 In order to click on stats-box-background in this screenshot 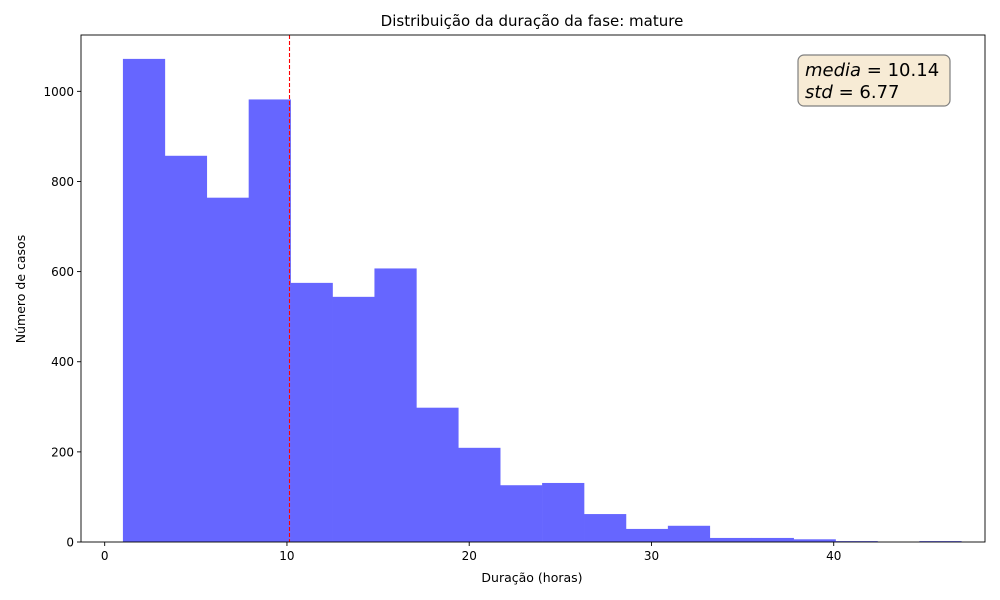, I will do `click(874, 80)`.